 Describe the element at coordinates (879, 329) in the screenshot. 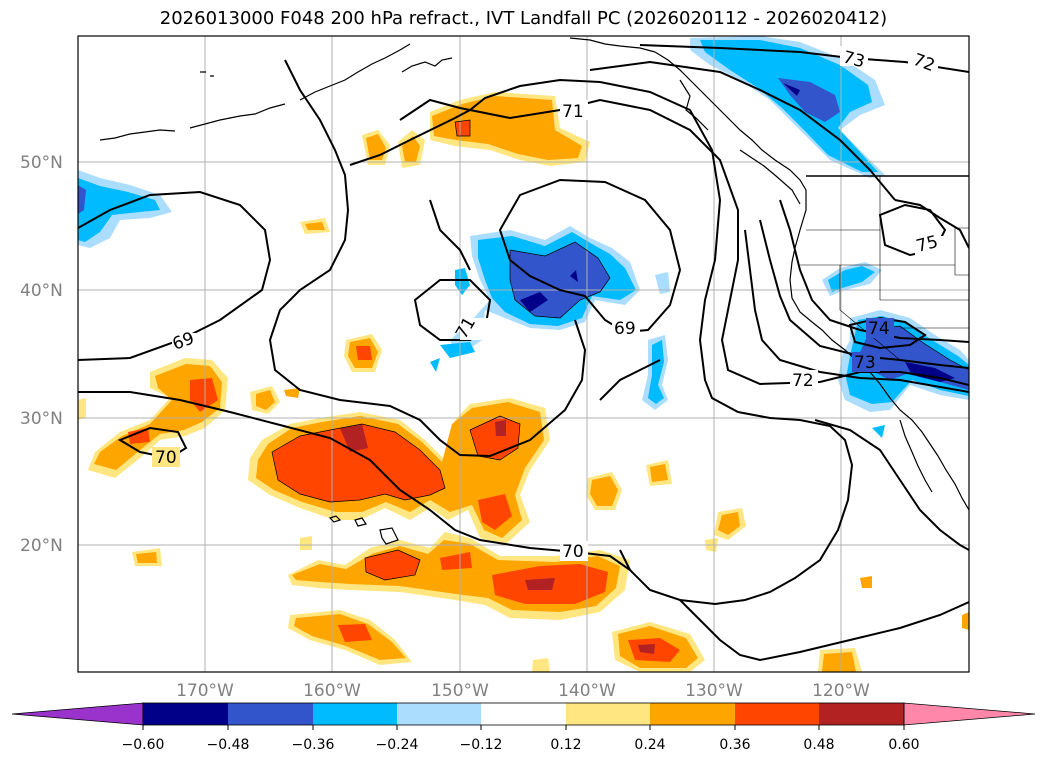

I see `contour-label: 74` at that location.